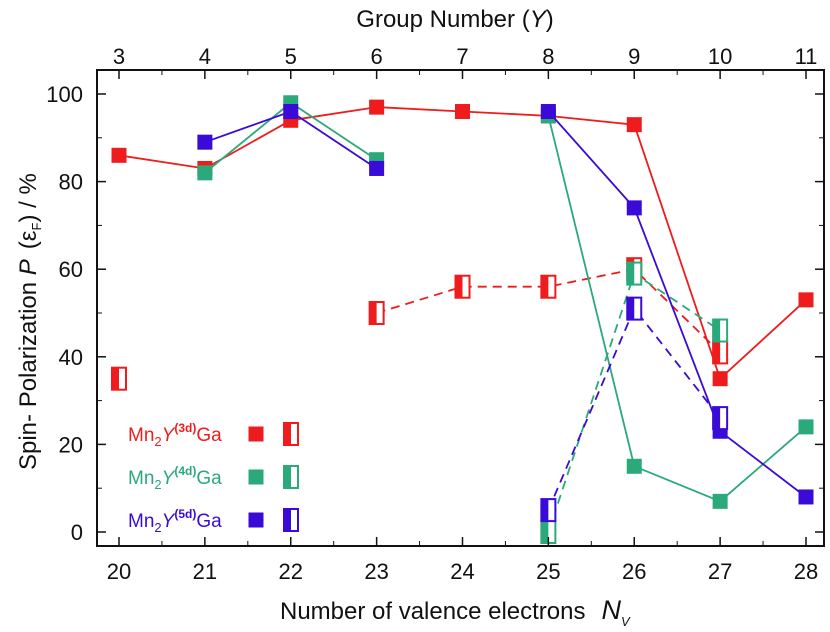  Describe the element at coordinates (77, 532) in the screenshot. I see `y-tick-label: 0` at that location.